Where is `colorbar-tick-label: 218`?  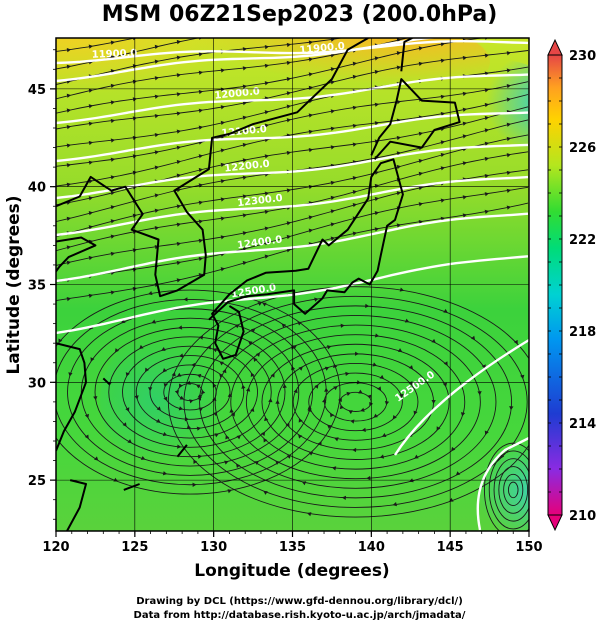 colorbar-tick-label: 218 is located at coordinates (582, 332).